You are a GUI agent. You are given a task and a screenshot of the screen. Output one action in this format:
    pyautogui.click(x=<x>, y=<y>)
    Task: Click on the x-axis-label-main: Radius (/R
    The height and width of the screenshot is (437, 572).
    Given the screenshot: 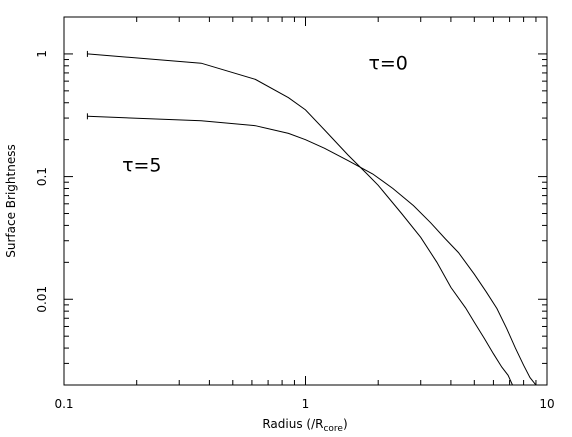 What is the action you would take?
    pyautogui.click(x=292, y=424)
    